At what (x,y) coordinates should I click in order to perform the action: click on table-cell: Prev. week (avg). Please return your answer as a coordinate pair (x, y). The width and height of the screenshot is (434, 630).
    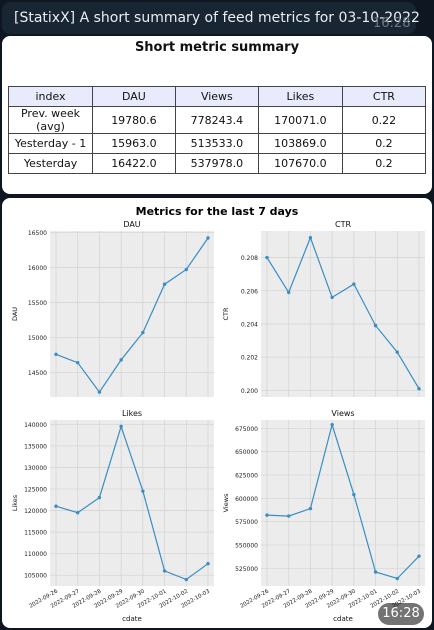
    Looking at the image, I should click on (50, 120).